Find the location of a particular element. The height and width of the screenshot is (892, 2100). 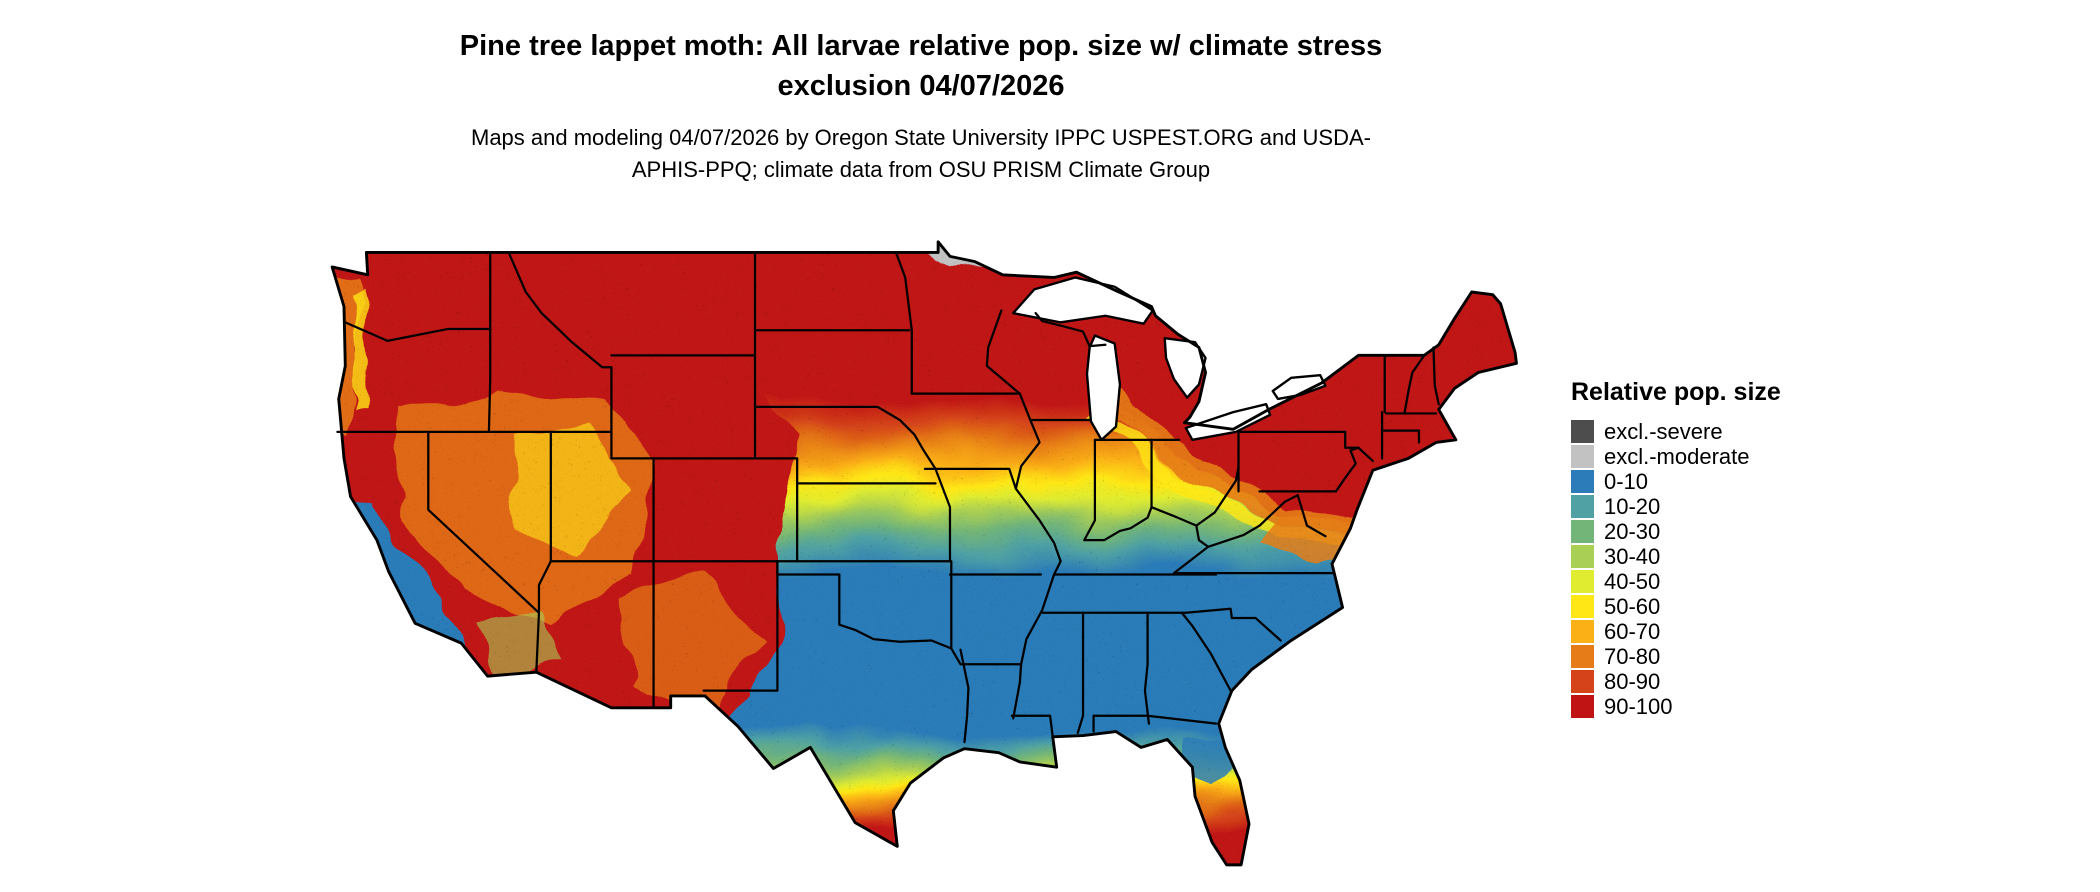

legend-label: 50-60 is located at coordinates (1632, 606).